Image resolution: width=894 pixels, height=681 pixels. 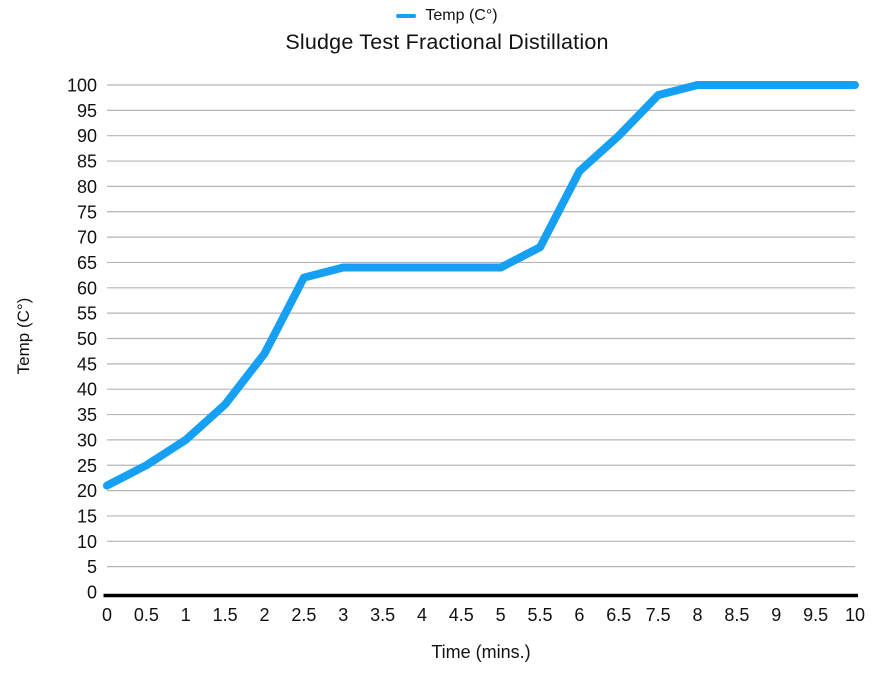 What do you see at coordinates (87, 491) in the screenshot?
I see `y-tick-label: 20` at bounding box center [87, 491].